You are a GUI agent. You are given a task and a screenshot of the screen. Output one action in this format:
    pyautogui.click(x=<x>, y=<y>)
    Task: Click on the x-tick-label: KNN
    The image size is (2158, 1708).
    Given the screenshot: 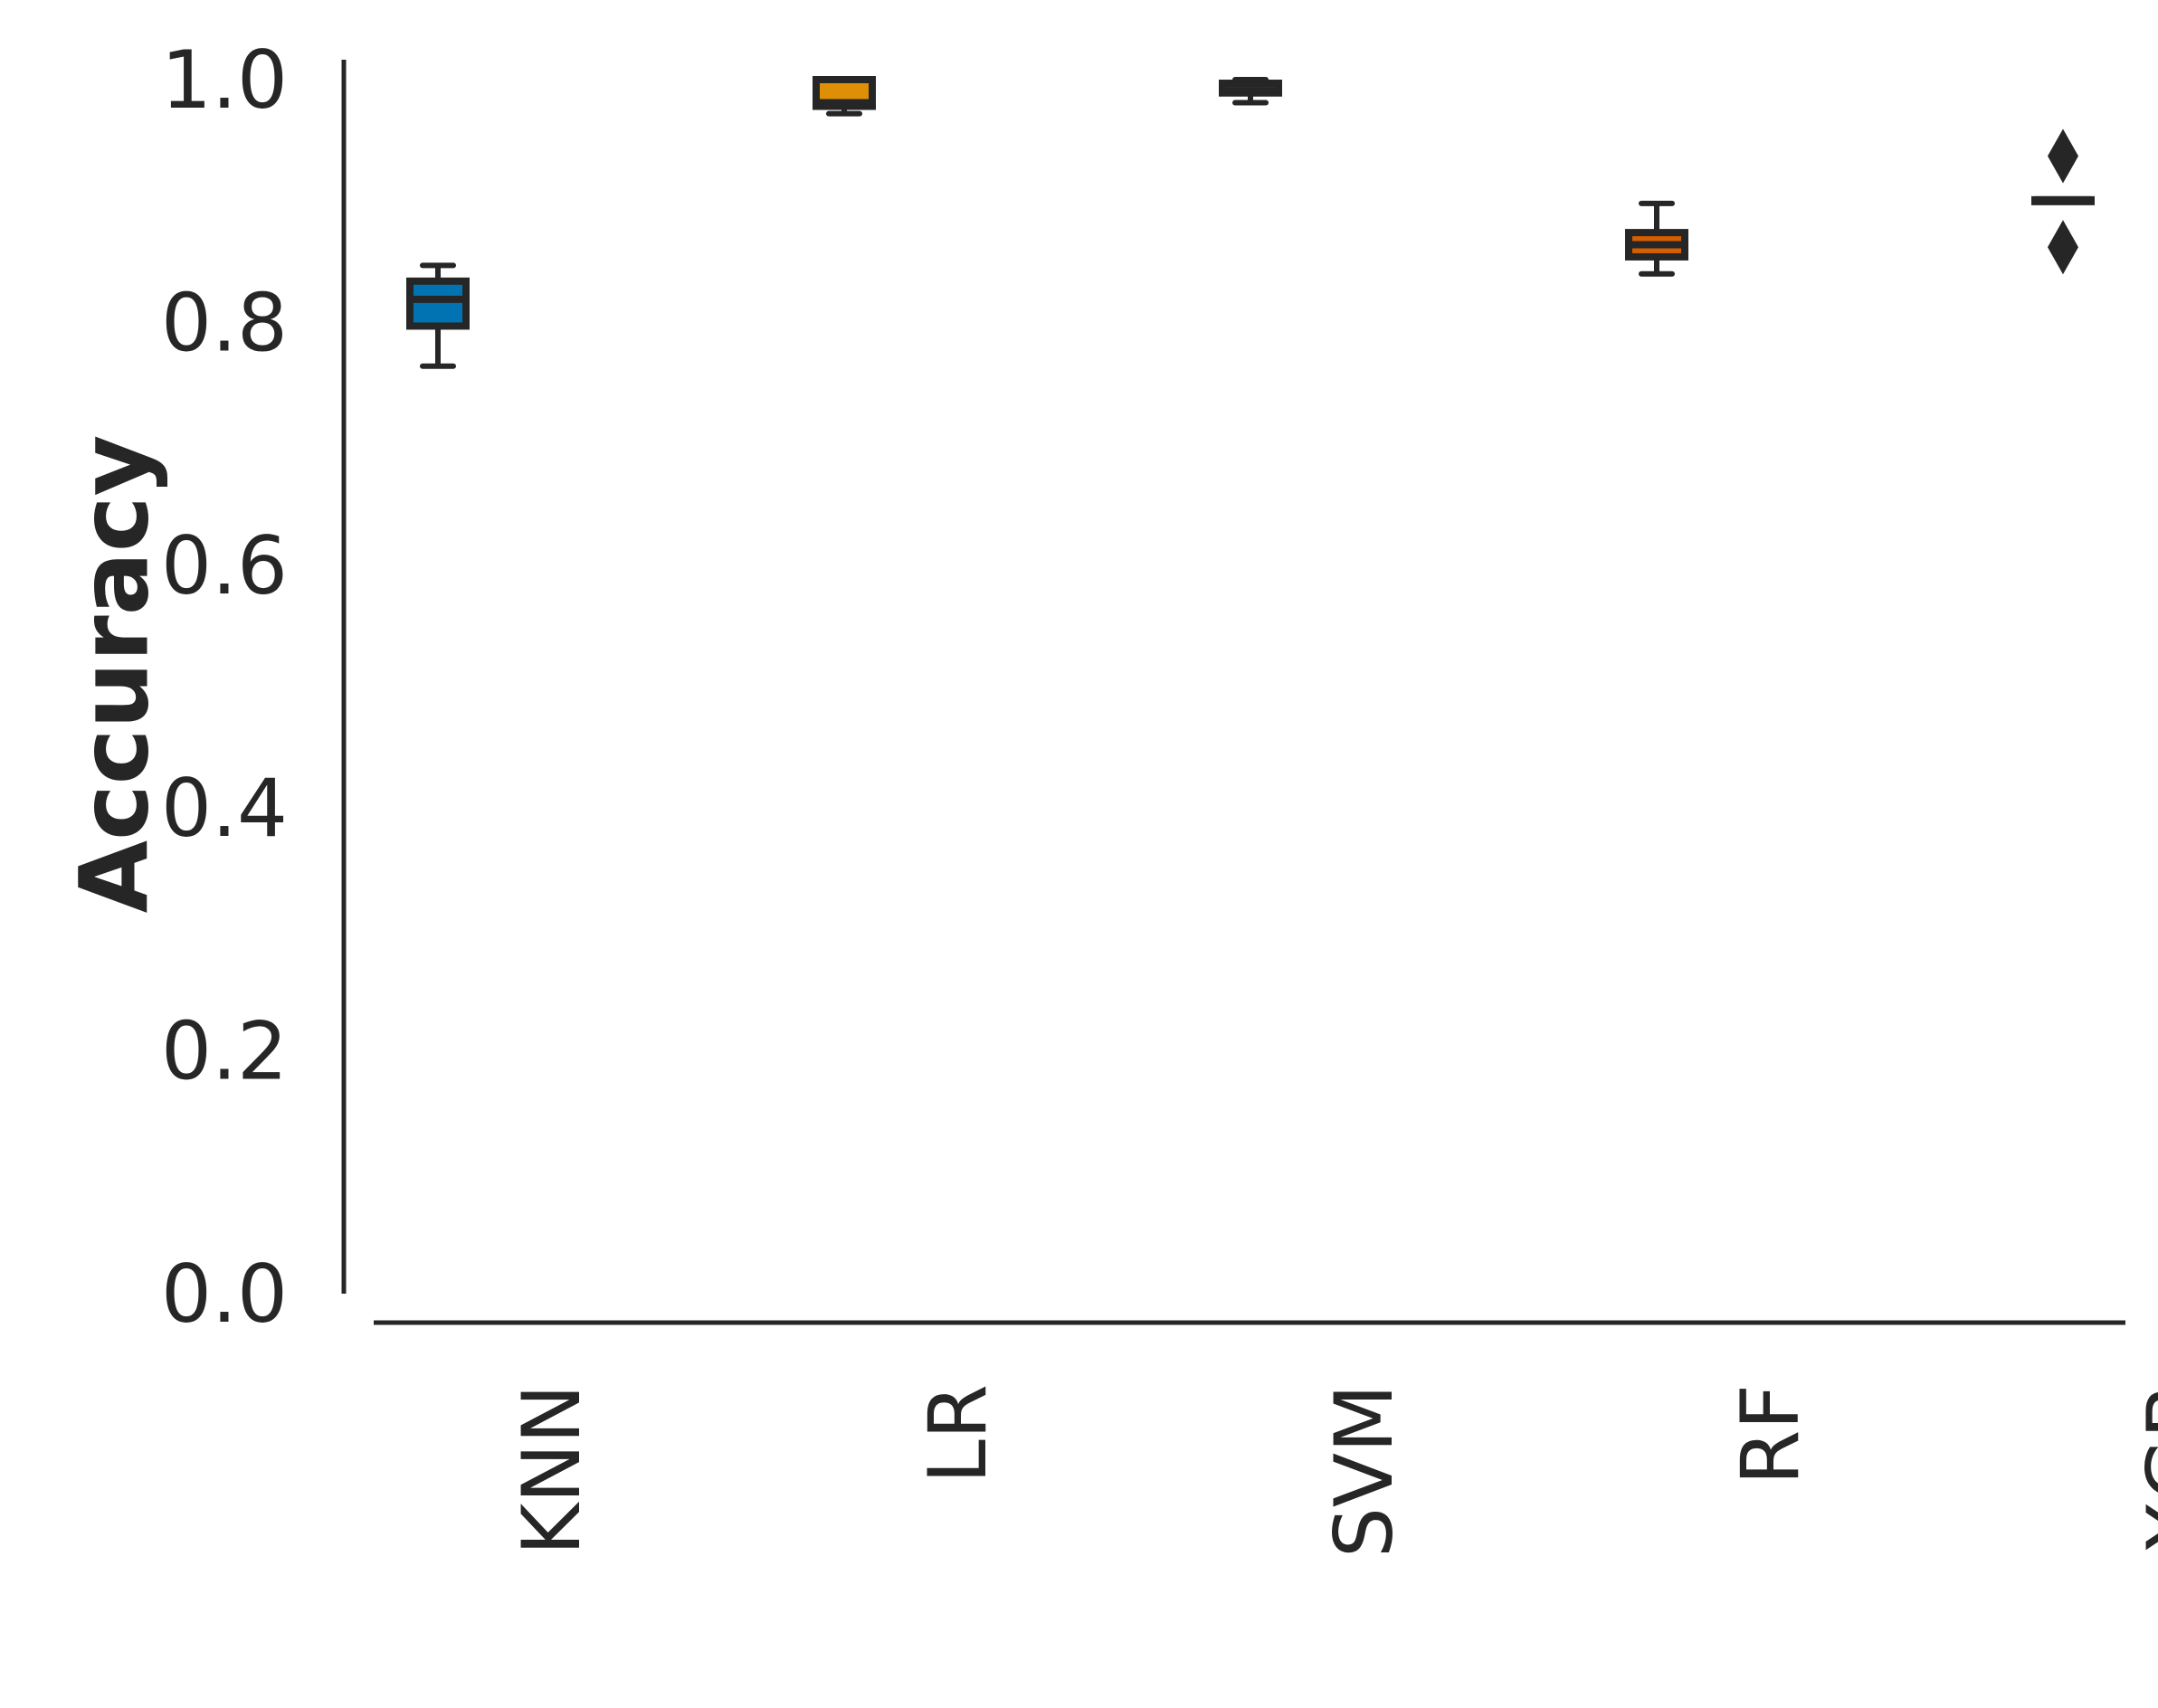 What is the action you would take?
    pyautogui.click(x=551, y=1469)
    